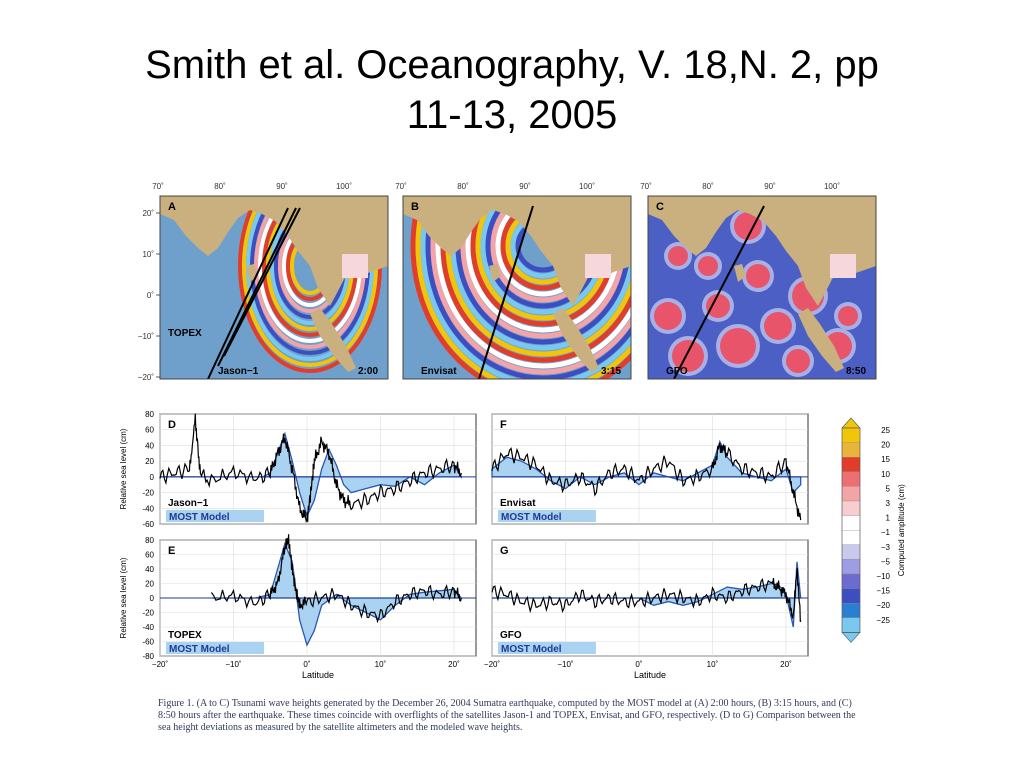 The image size is (1024, 768). Describe the element at coordinates (172, 207) in the screenshot. I see `panel-letter: A` at that location.